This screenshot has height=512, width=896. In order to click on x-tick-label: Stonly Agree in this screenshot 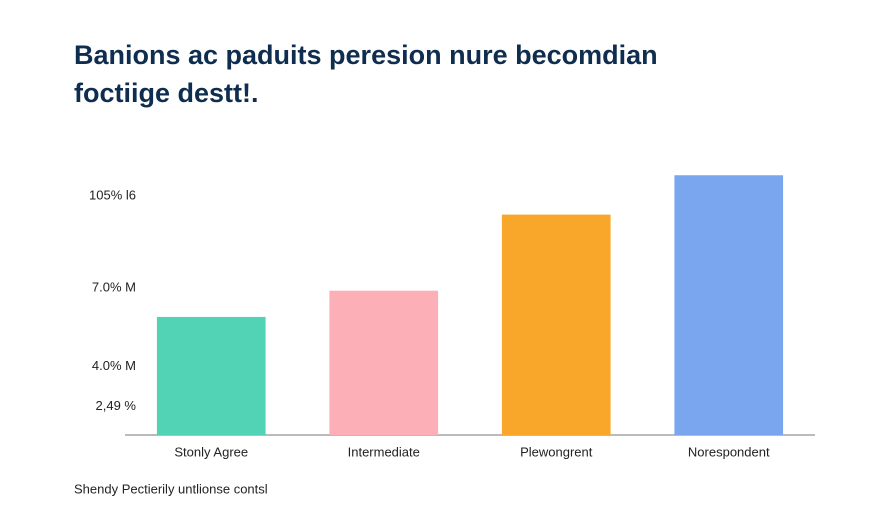, I will do `click(211, 451)`.